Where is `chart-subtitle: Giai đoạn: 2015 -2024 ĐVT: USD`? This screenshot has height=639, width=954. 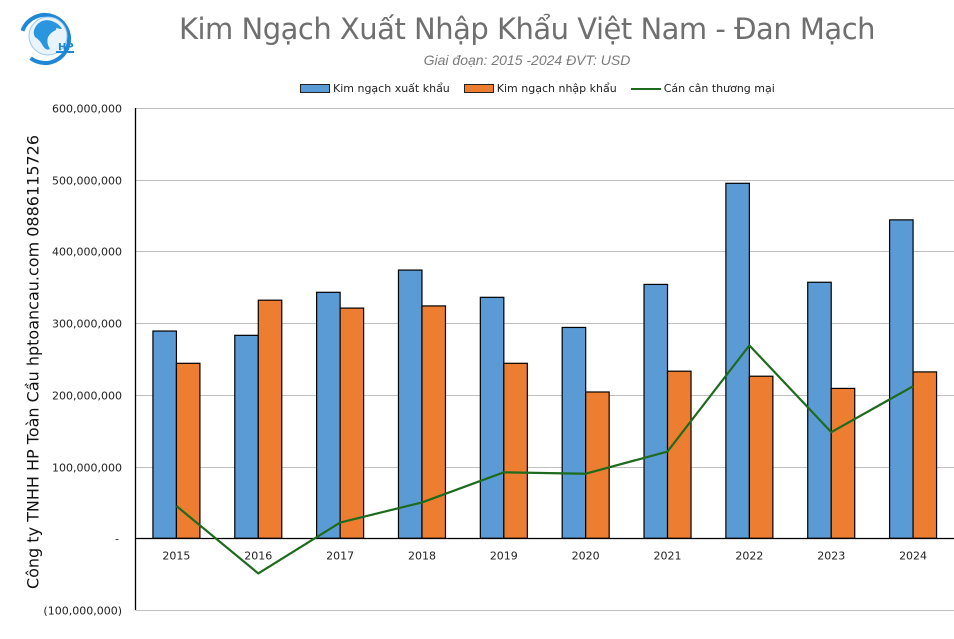 chart-subtitle: Giai đoạn: 2015 -2024 ĐVT: USD is located at coordinates (527, 60).